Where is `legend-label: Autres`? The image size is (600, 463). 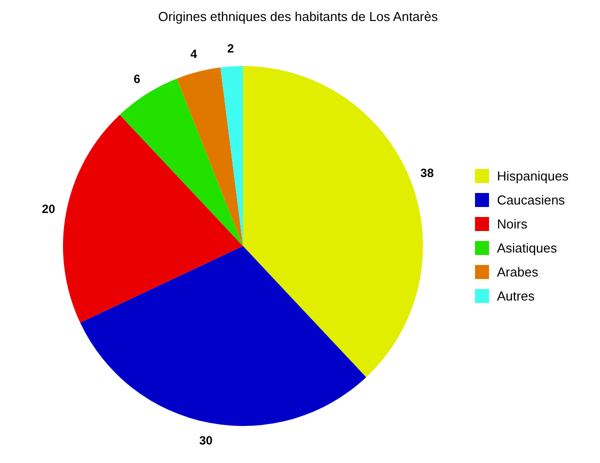 legend-label: Autres is located at coordinates (516, 296).